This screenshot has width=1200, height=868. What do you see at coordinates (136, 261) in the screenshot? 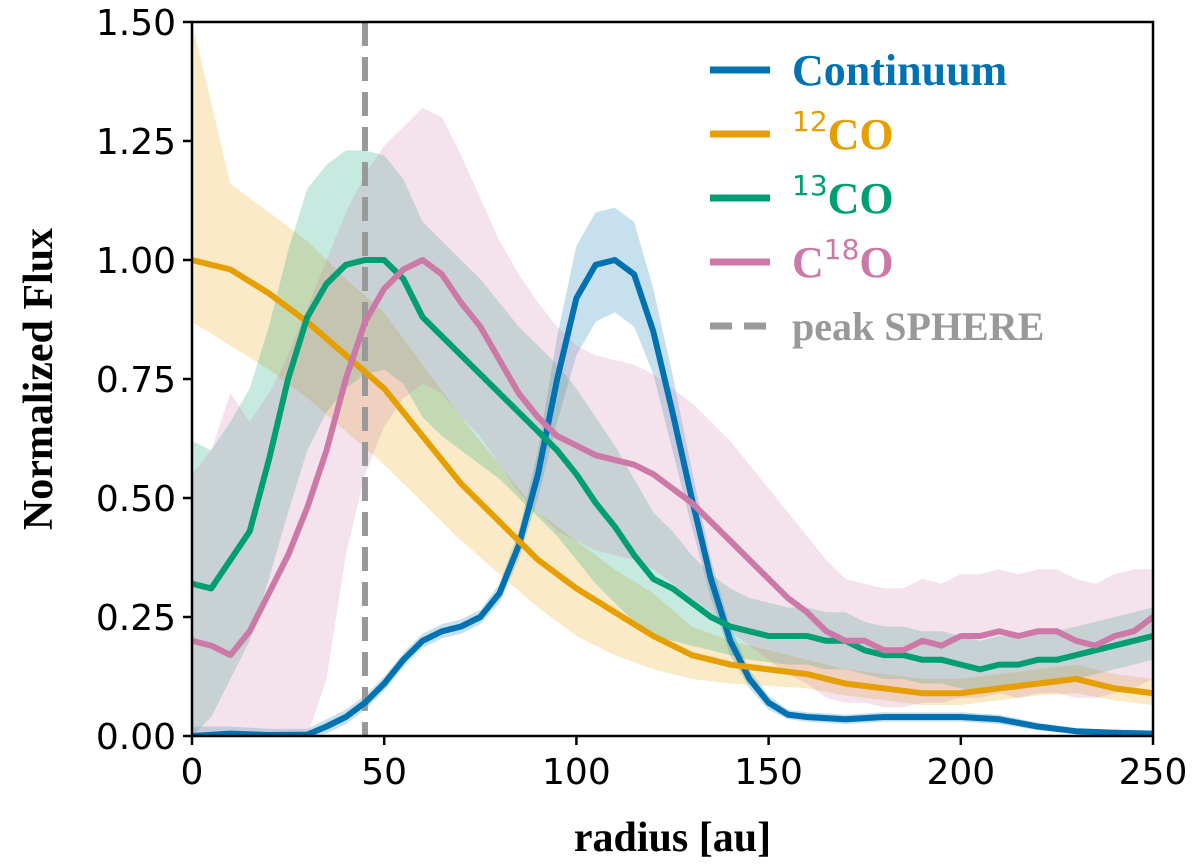
I see `y-tick-label: 1.00` at bounding box center [136, 261].